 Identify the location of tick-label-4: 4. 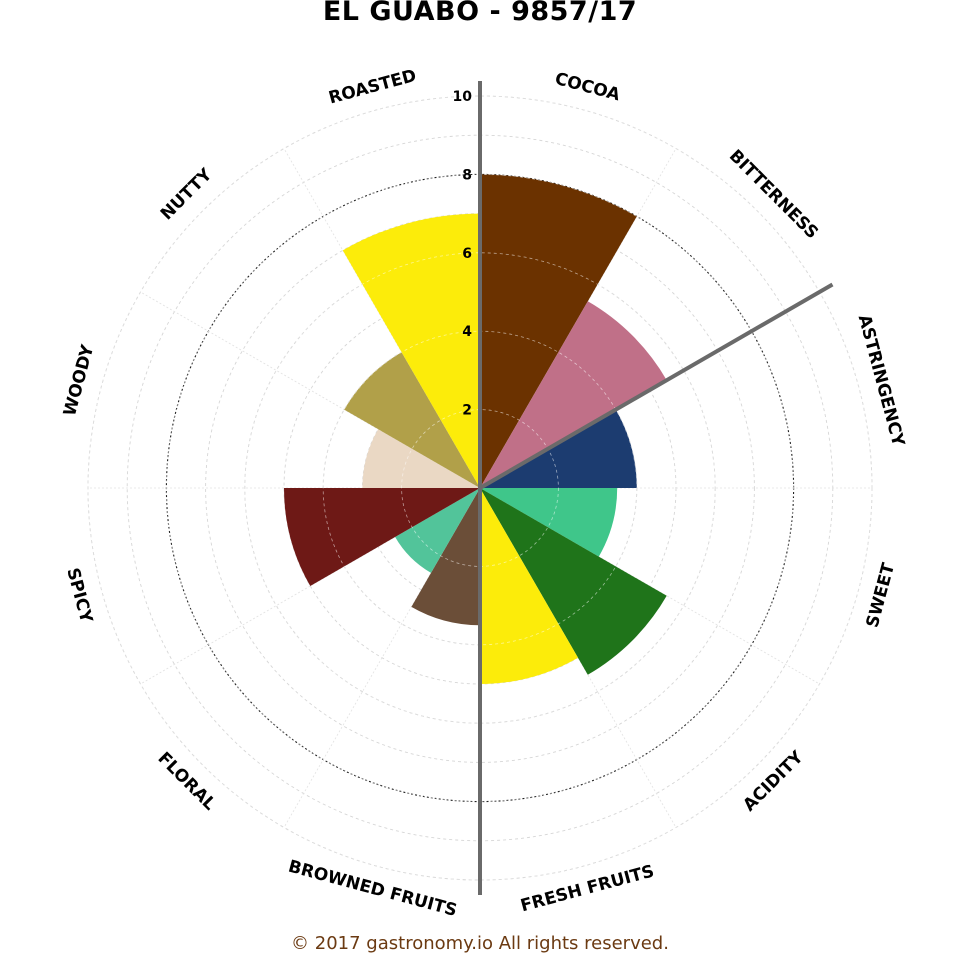
(467, 332).